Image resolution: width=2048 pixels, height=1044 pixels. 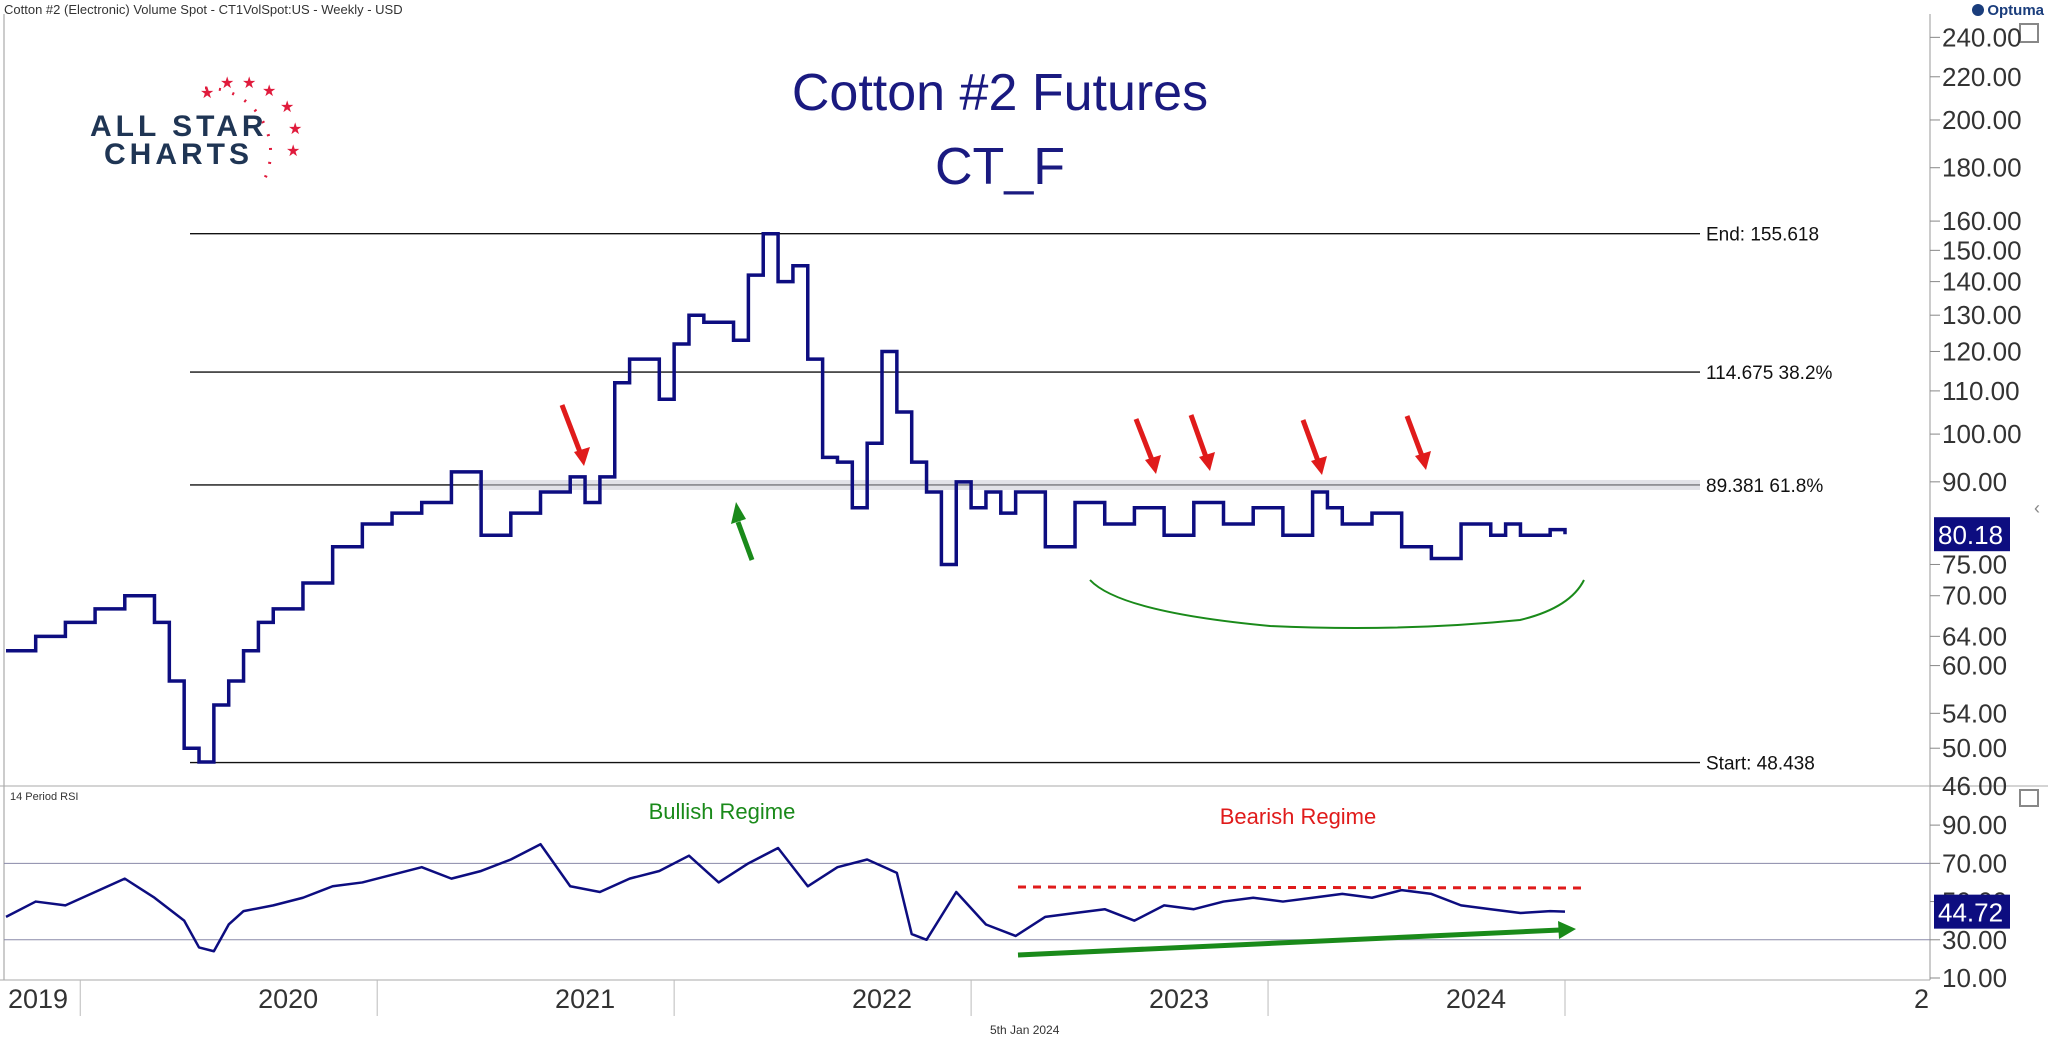 I want to click on price-last-value: 80.18, so click(x=1970, y=535).